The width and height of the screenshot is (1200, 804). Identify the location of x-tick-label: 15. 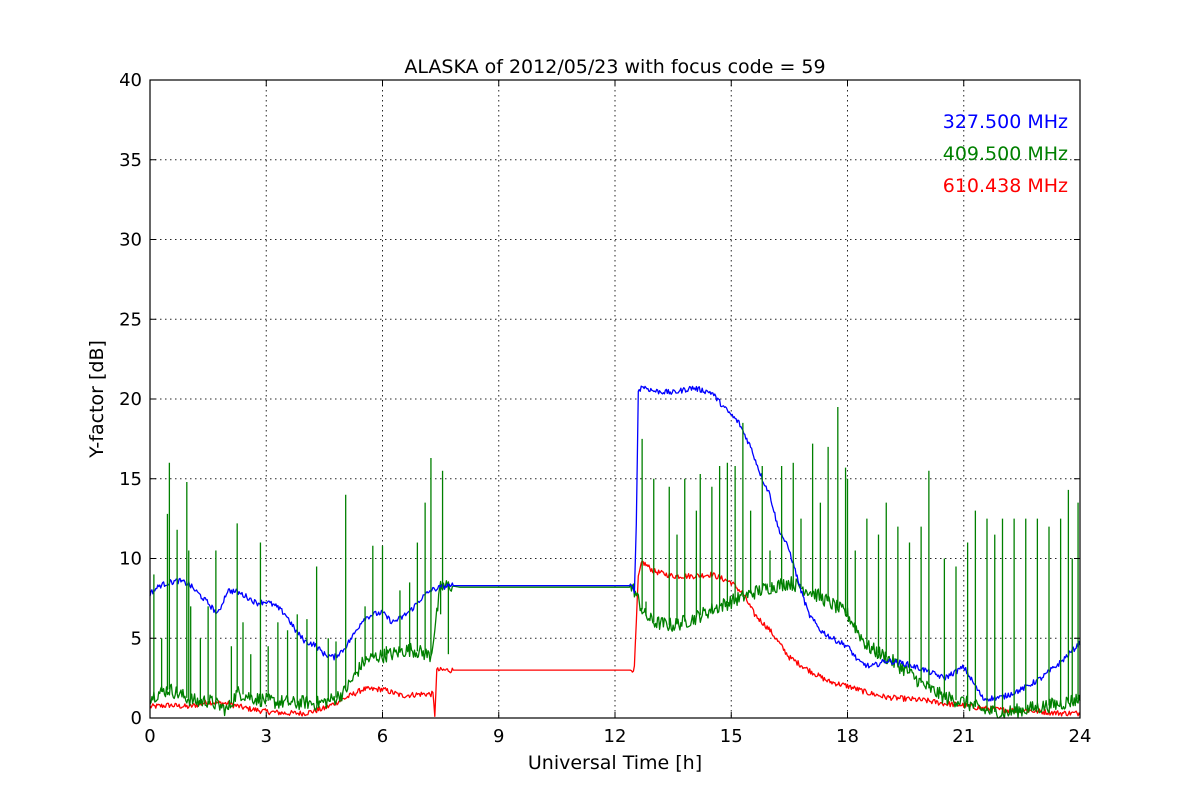
(731, 736).